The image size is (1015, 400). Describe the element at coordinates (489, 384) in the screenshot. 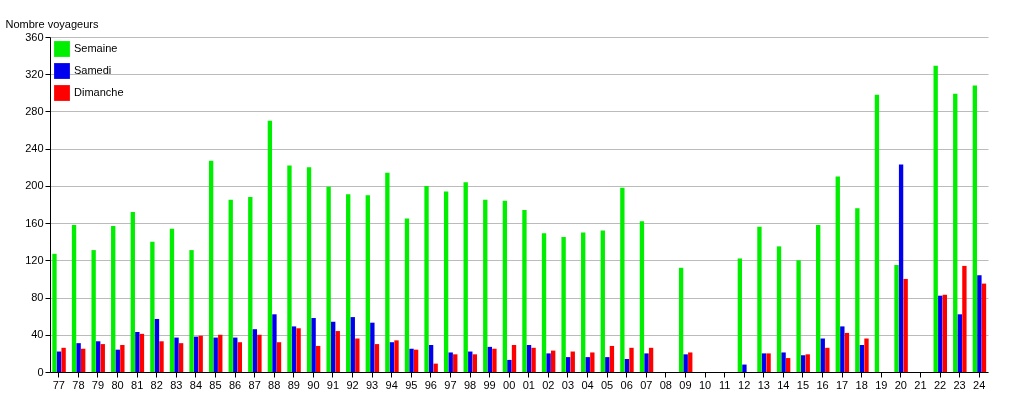

I see `x-tick-label: 99` at that location.